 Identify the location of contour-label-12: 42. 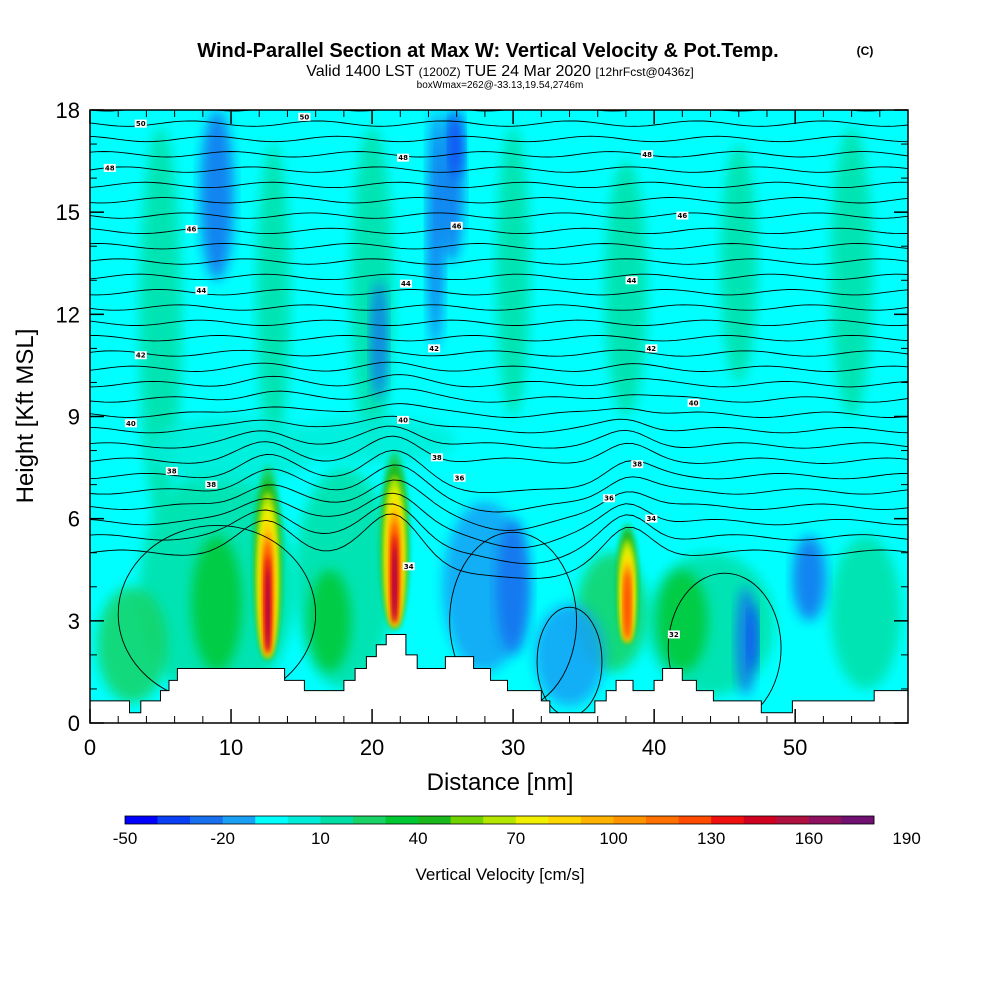
(434, 348).